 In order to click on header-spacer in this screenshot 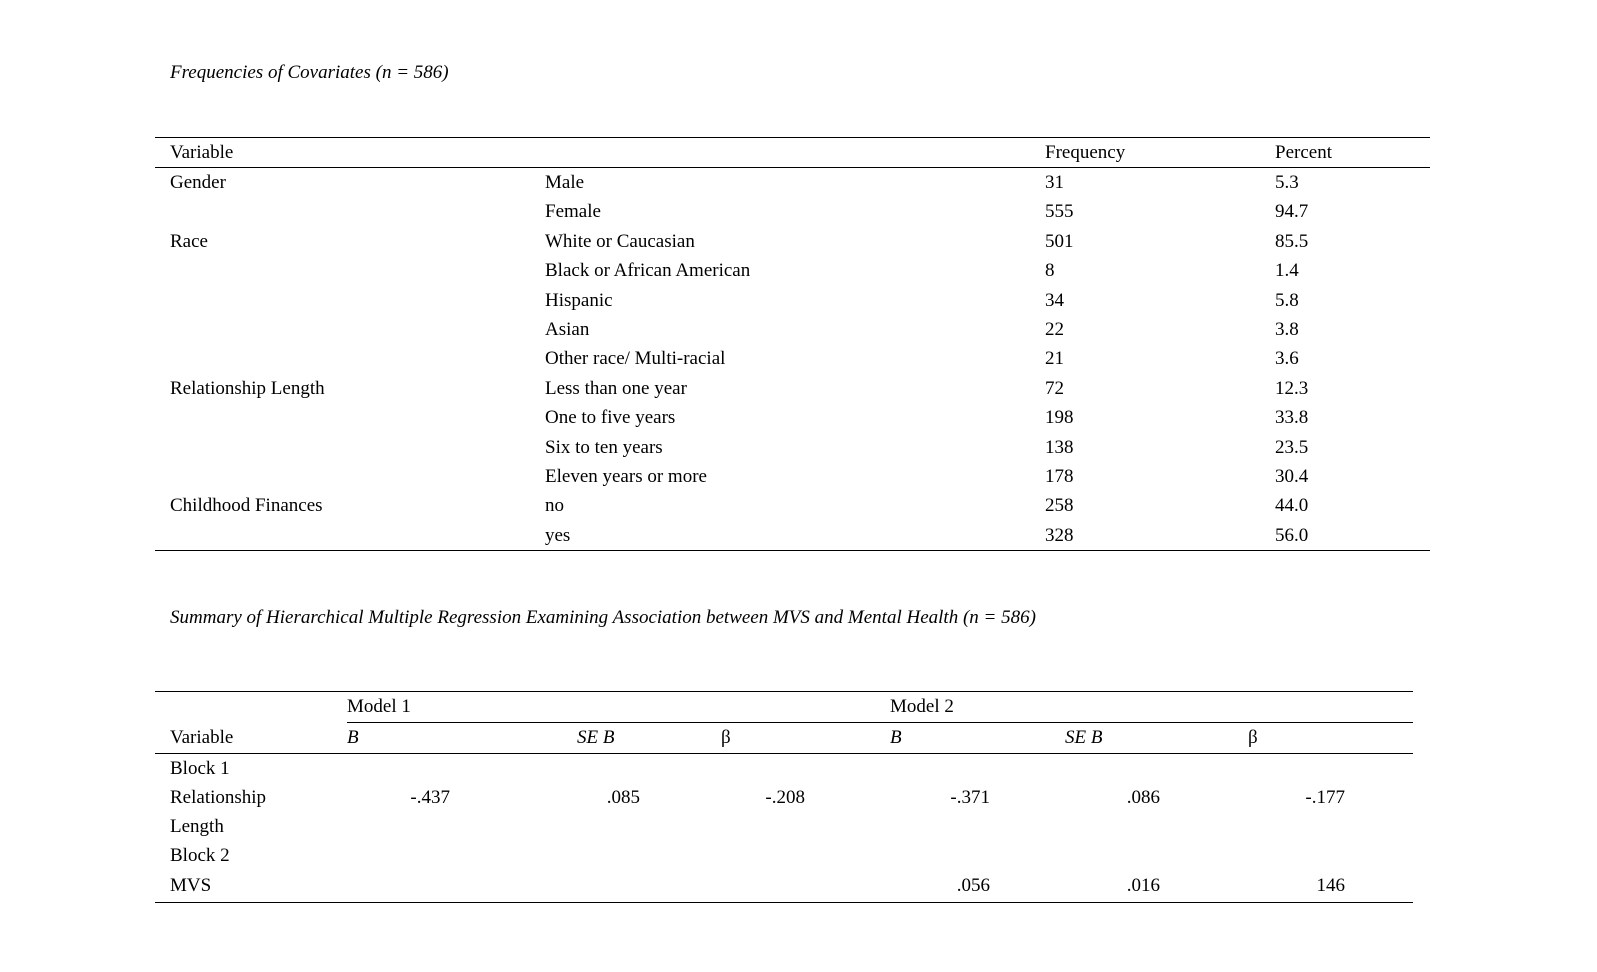, I will do `click(795, 153)`.